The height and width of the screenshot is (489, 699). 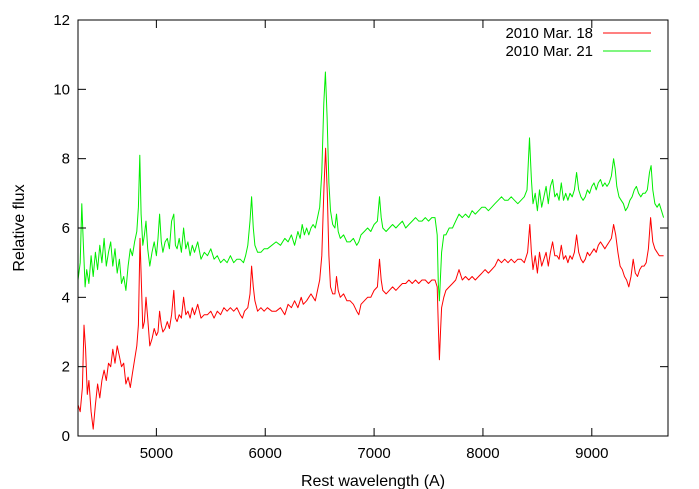 What do you see at coordinates (66, 159) in the screenshot?
I see `y-tick-label: 8` at bounding box center [66, 159].